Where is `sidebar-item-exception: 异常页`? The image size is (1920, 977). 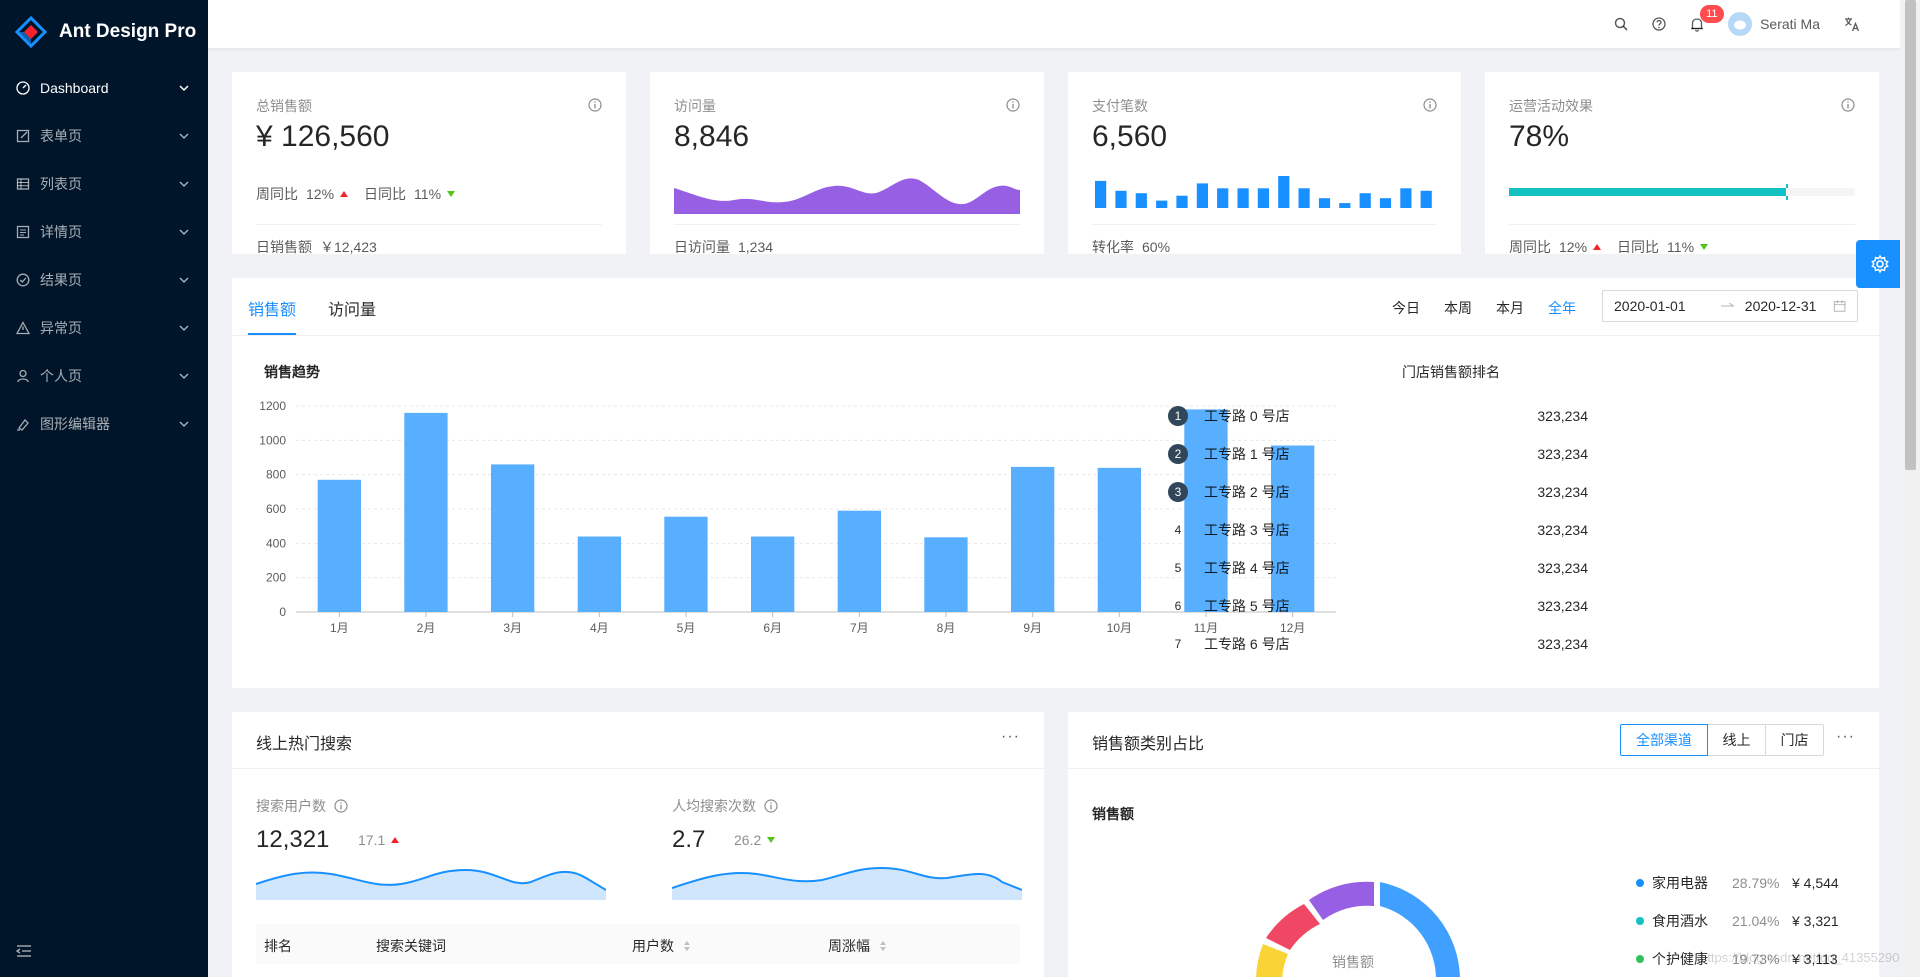
sidebar-item-exception: 异常页 is located at coordinates (104, 328).